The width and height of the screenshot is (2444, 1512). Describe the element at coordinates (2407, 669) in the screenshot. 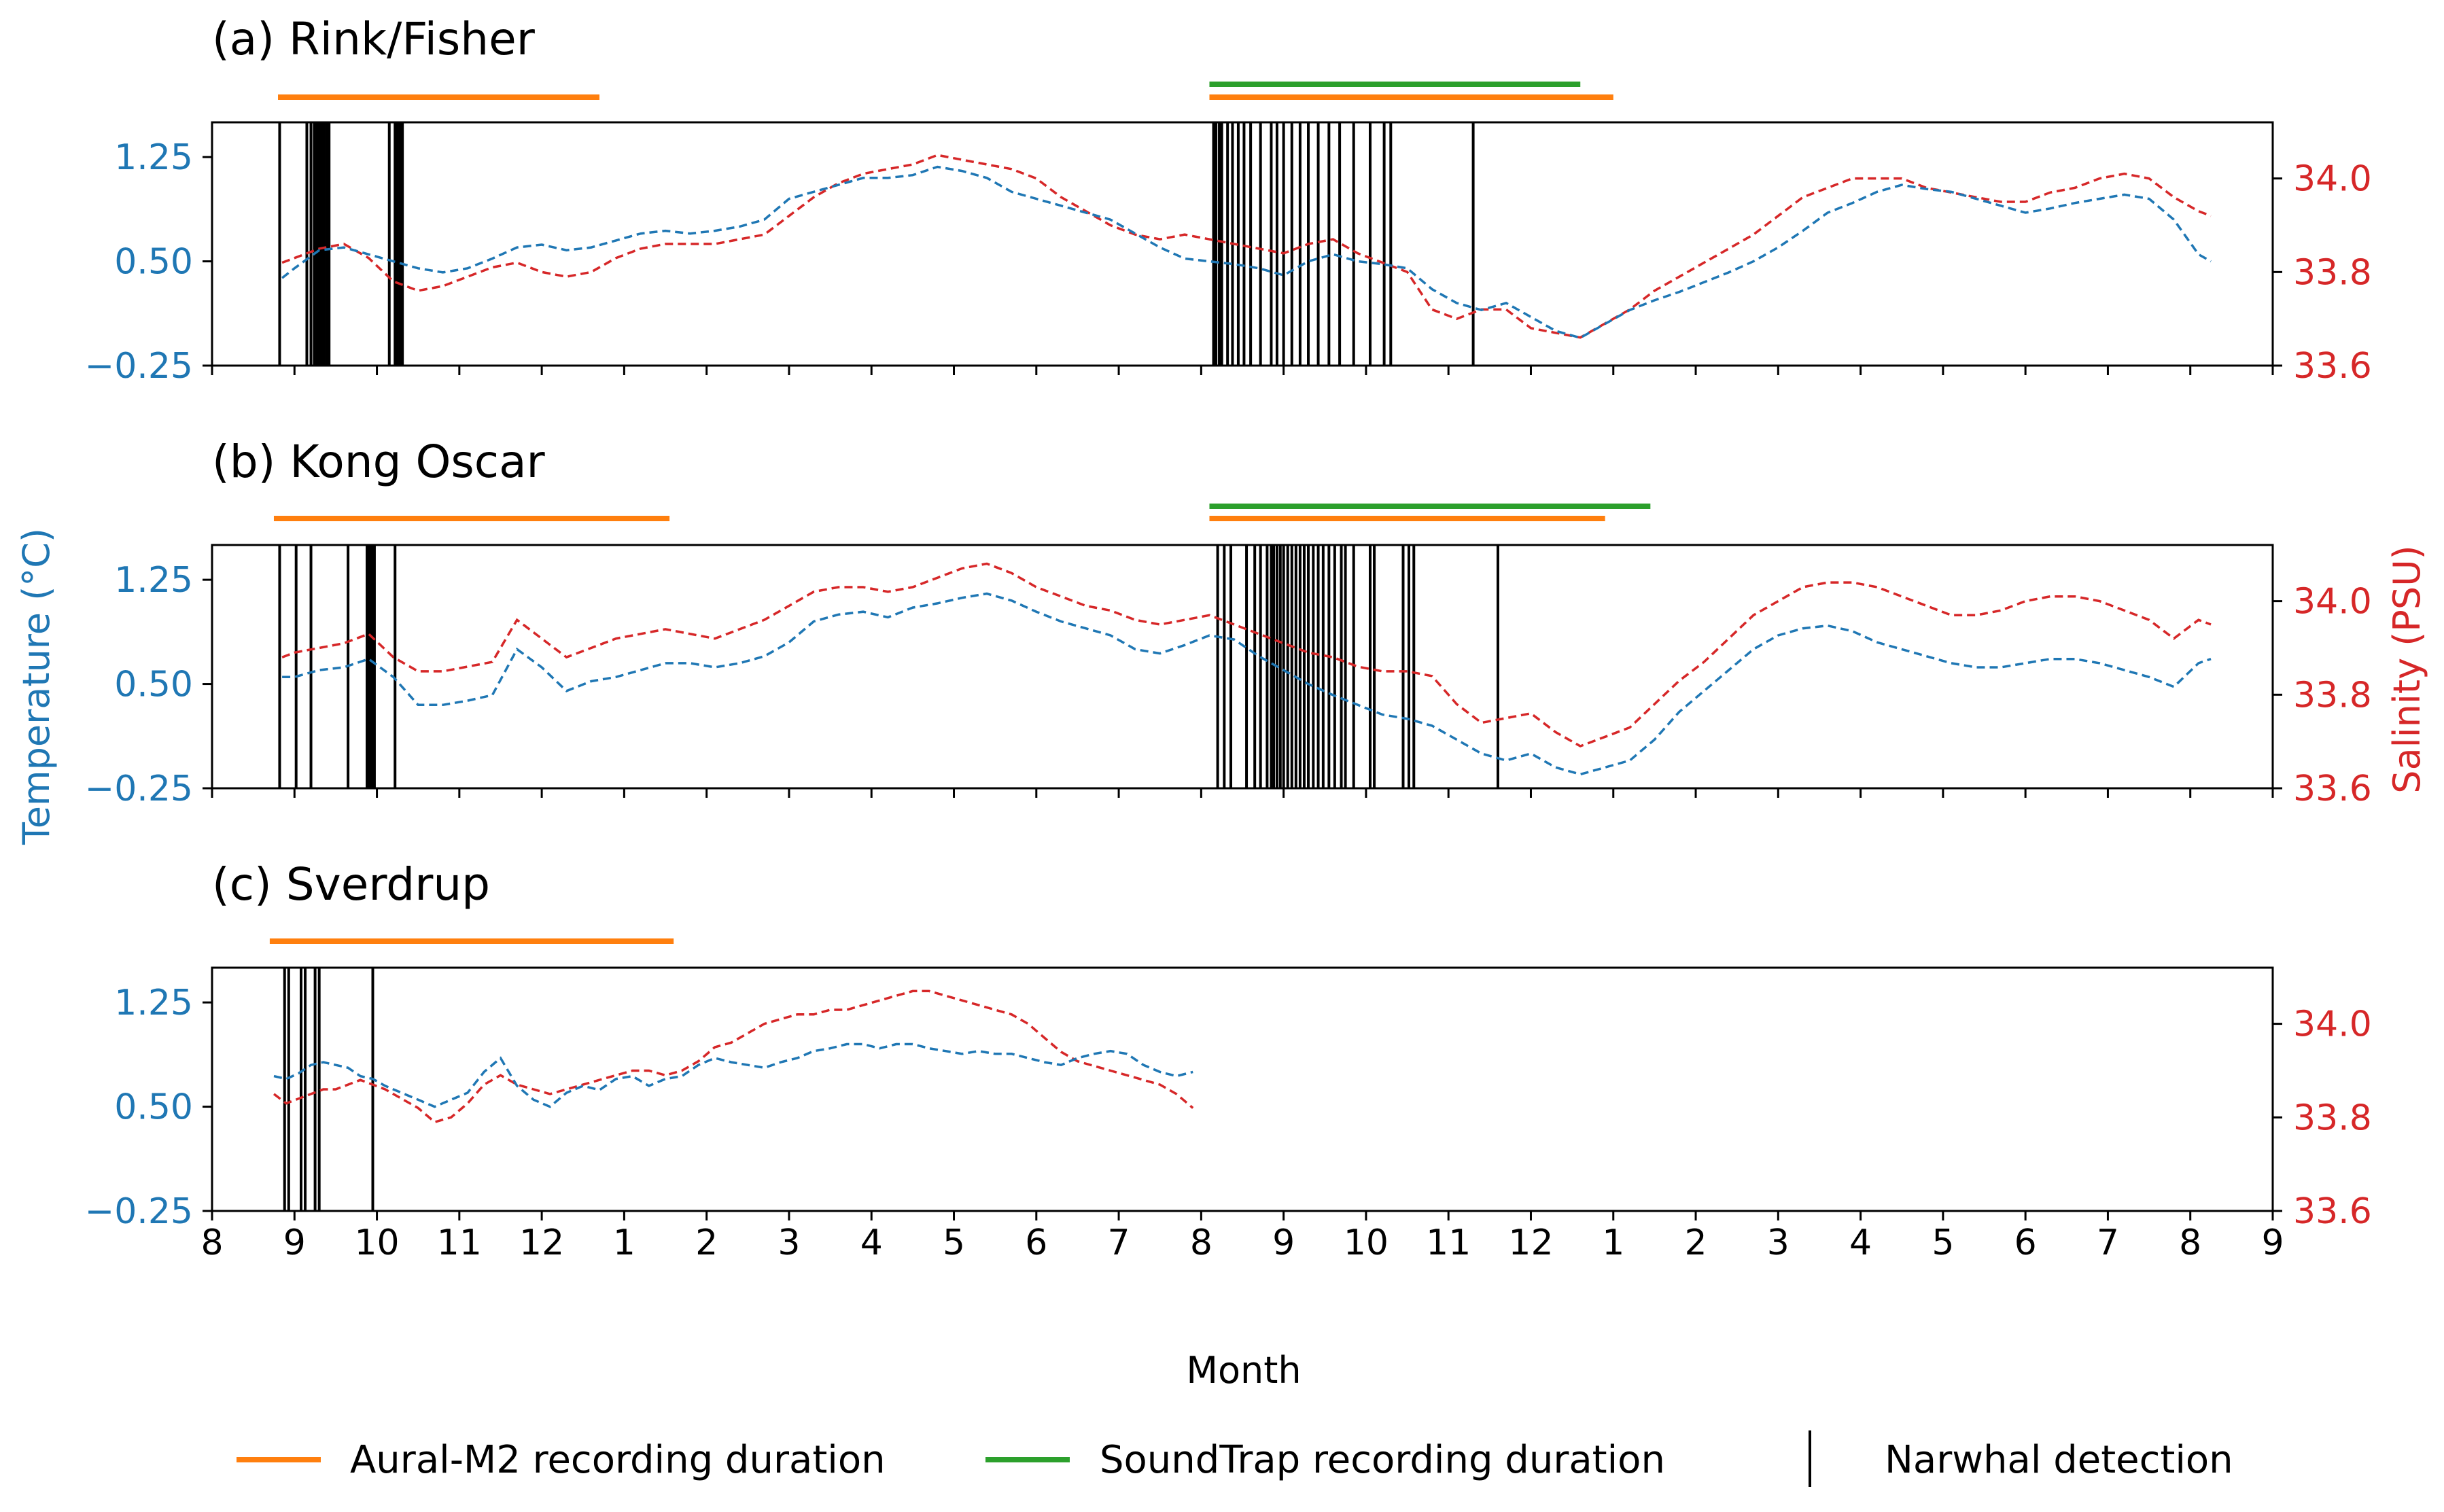

I see `y-axis-label-salinity: Salinity (PSU)` at that location.